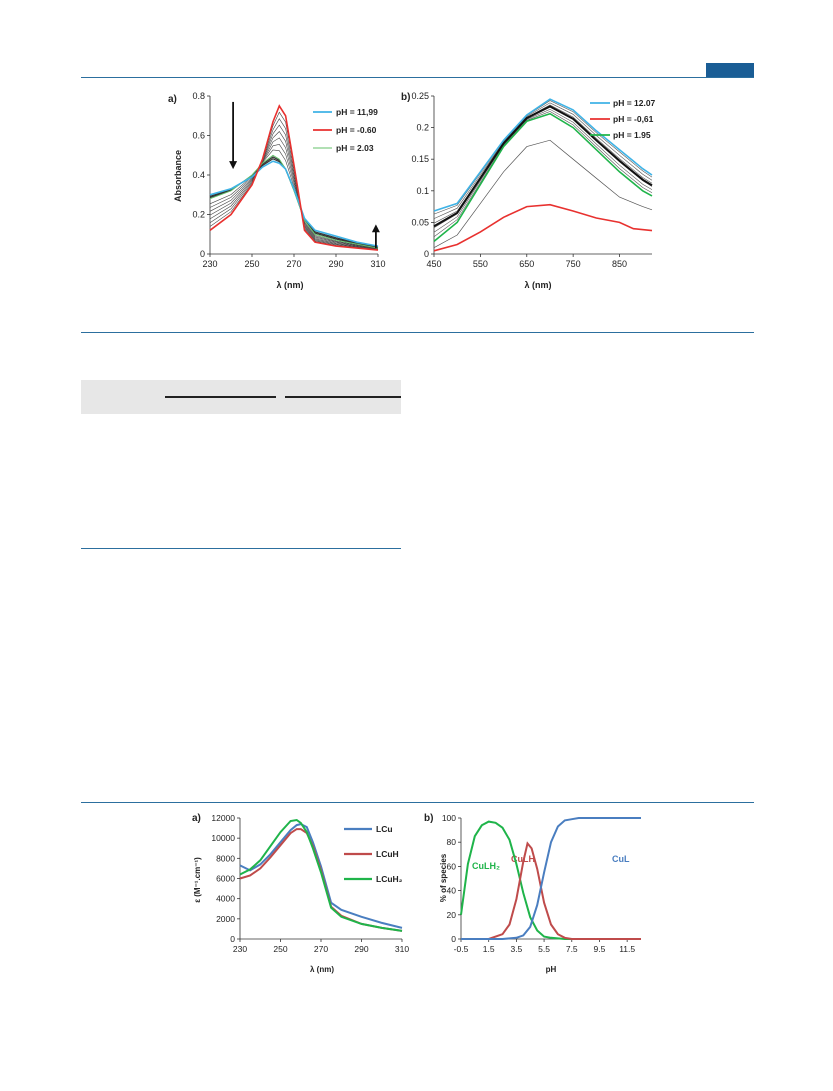  What do you see at coordinates (633, 119) in the screenshot?
I see `legend-label: pH = -0,61` at bounding box center [633, 119].